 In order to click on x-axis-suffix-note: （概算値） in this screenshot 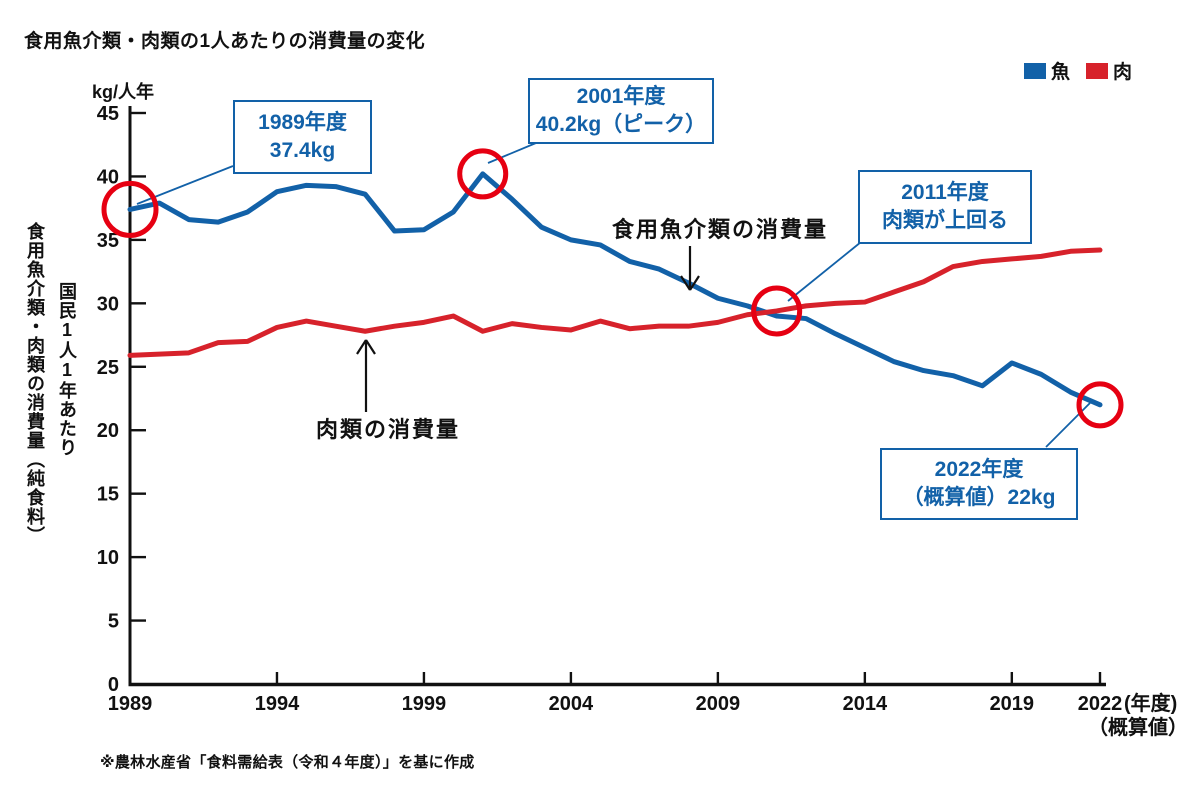, I will do `click(1138, 727)`.